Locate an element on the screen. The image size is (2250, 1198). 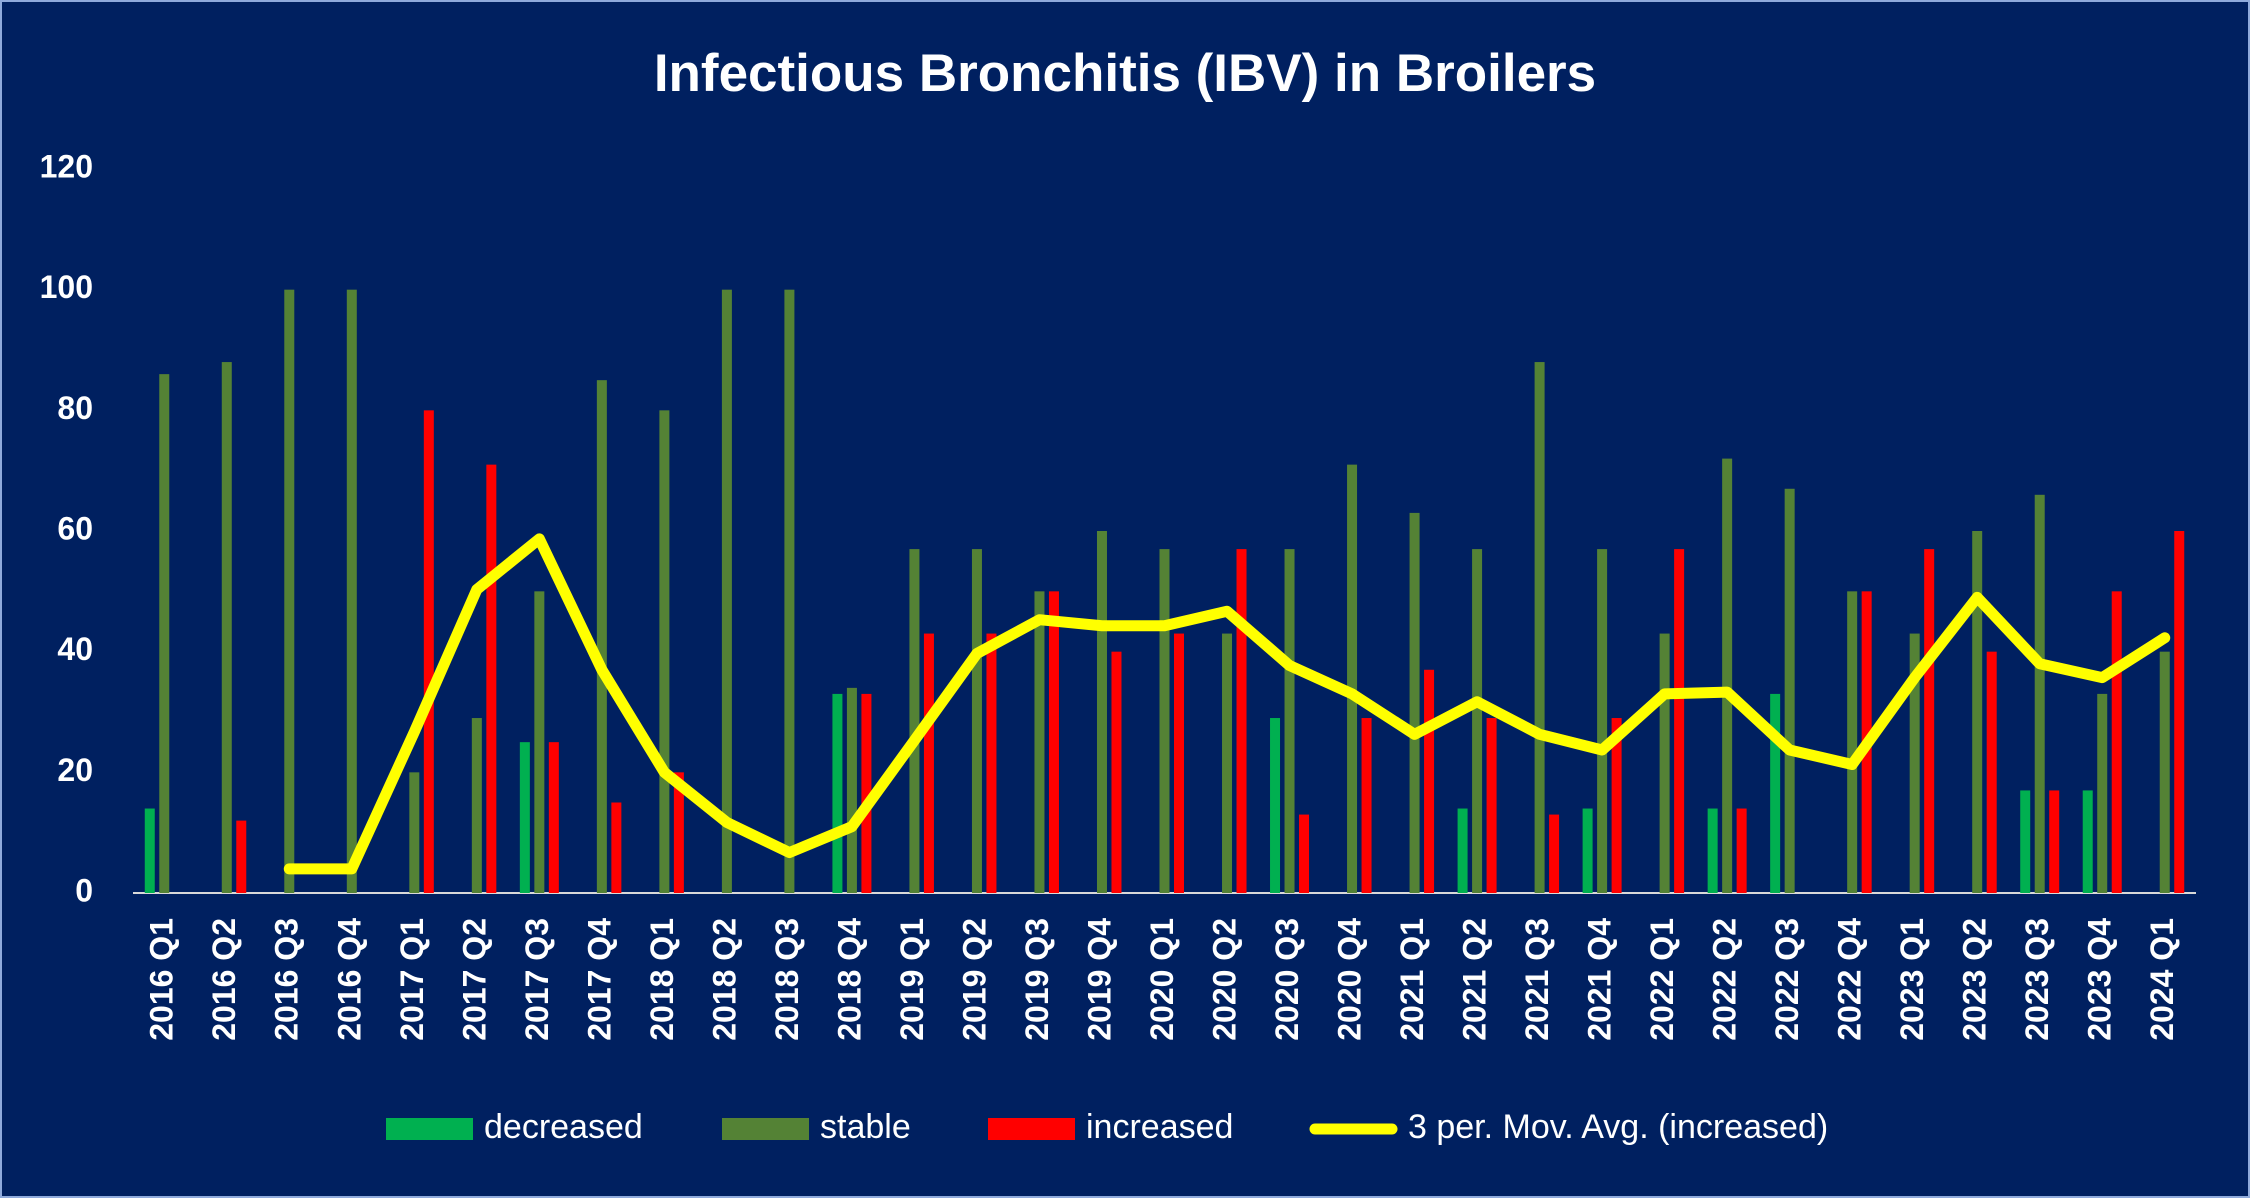
x-tick-label: 2020 Q3 is located at coordinates (1287, 979).